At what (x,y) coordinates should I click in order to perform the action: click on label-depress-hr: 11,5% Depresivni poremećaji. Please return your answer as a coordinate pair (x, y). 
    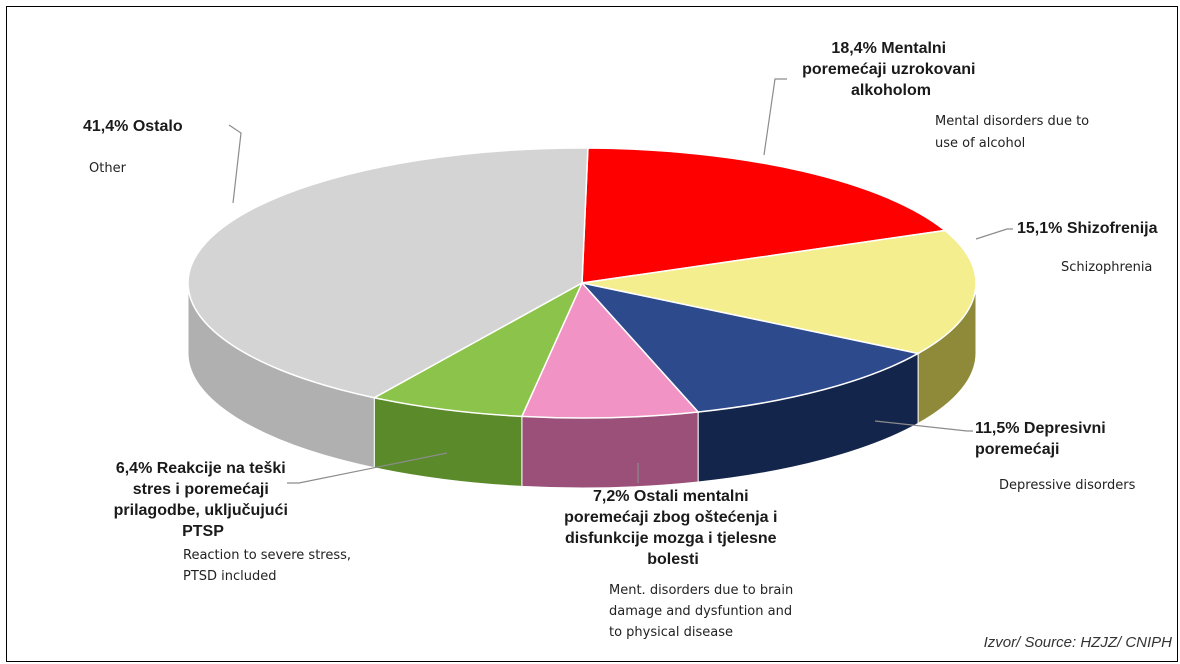
    Looking at the image, I should click on (1042, 439).